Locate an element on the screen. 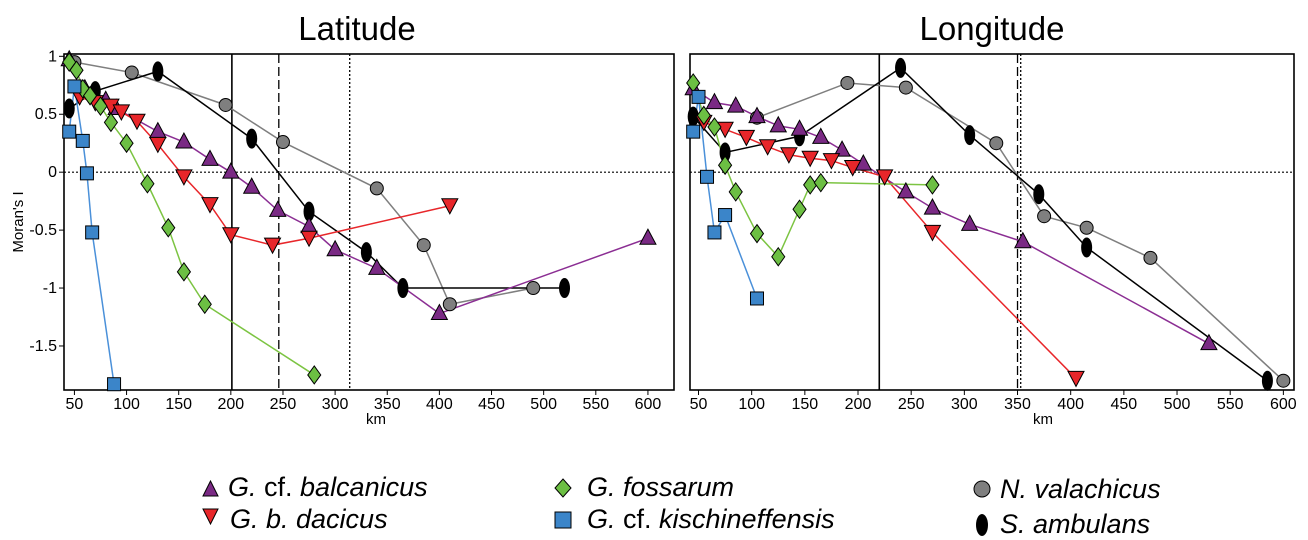  legend-item-balcanicus: G. cf. balcanicus is located at coordinates (315, 487).